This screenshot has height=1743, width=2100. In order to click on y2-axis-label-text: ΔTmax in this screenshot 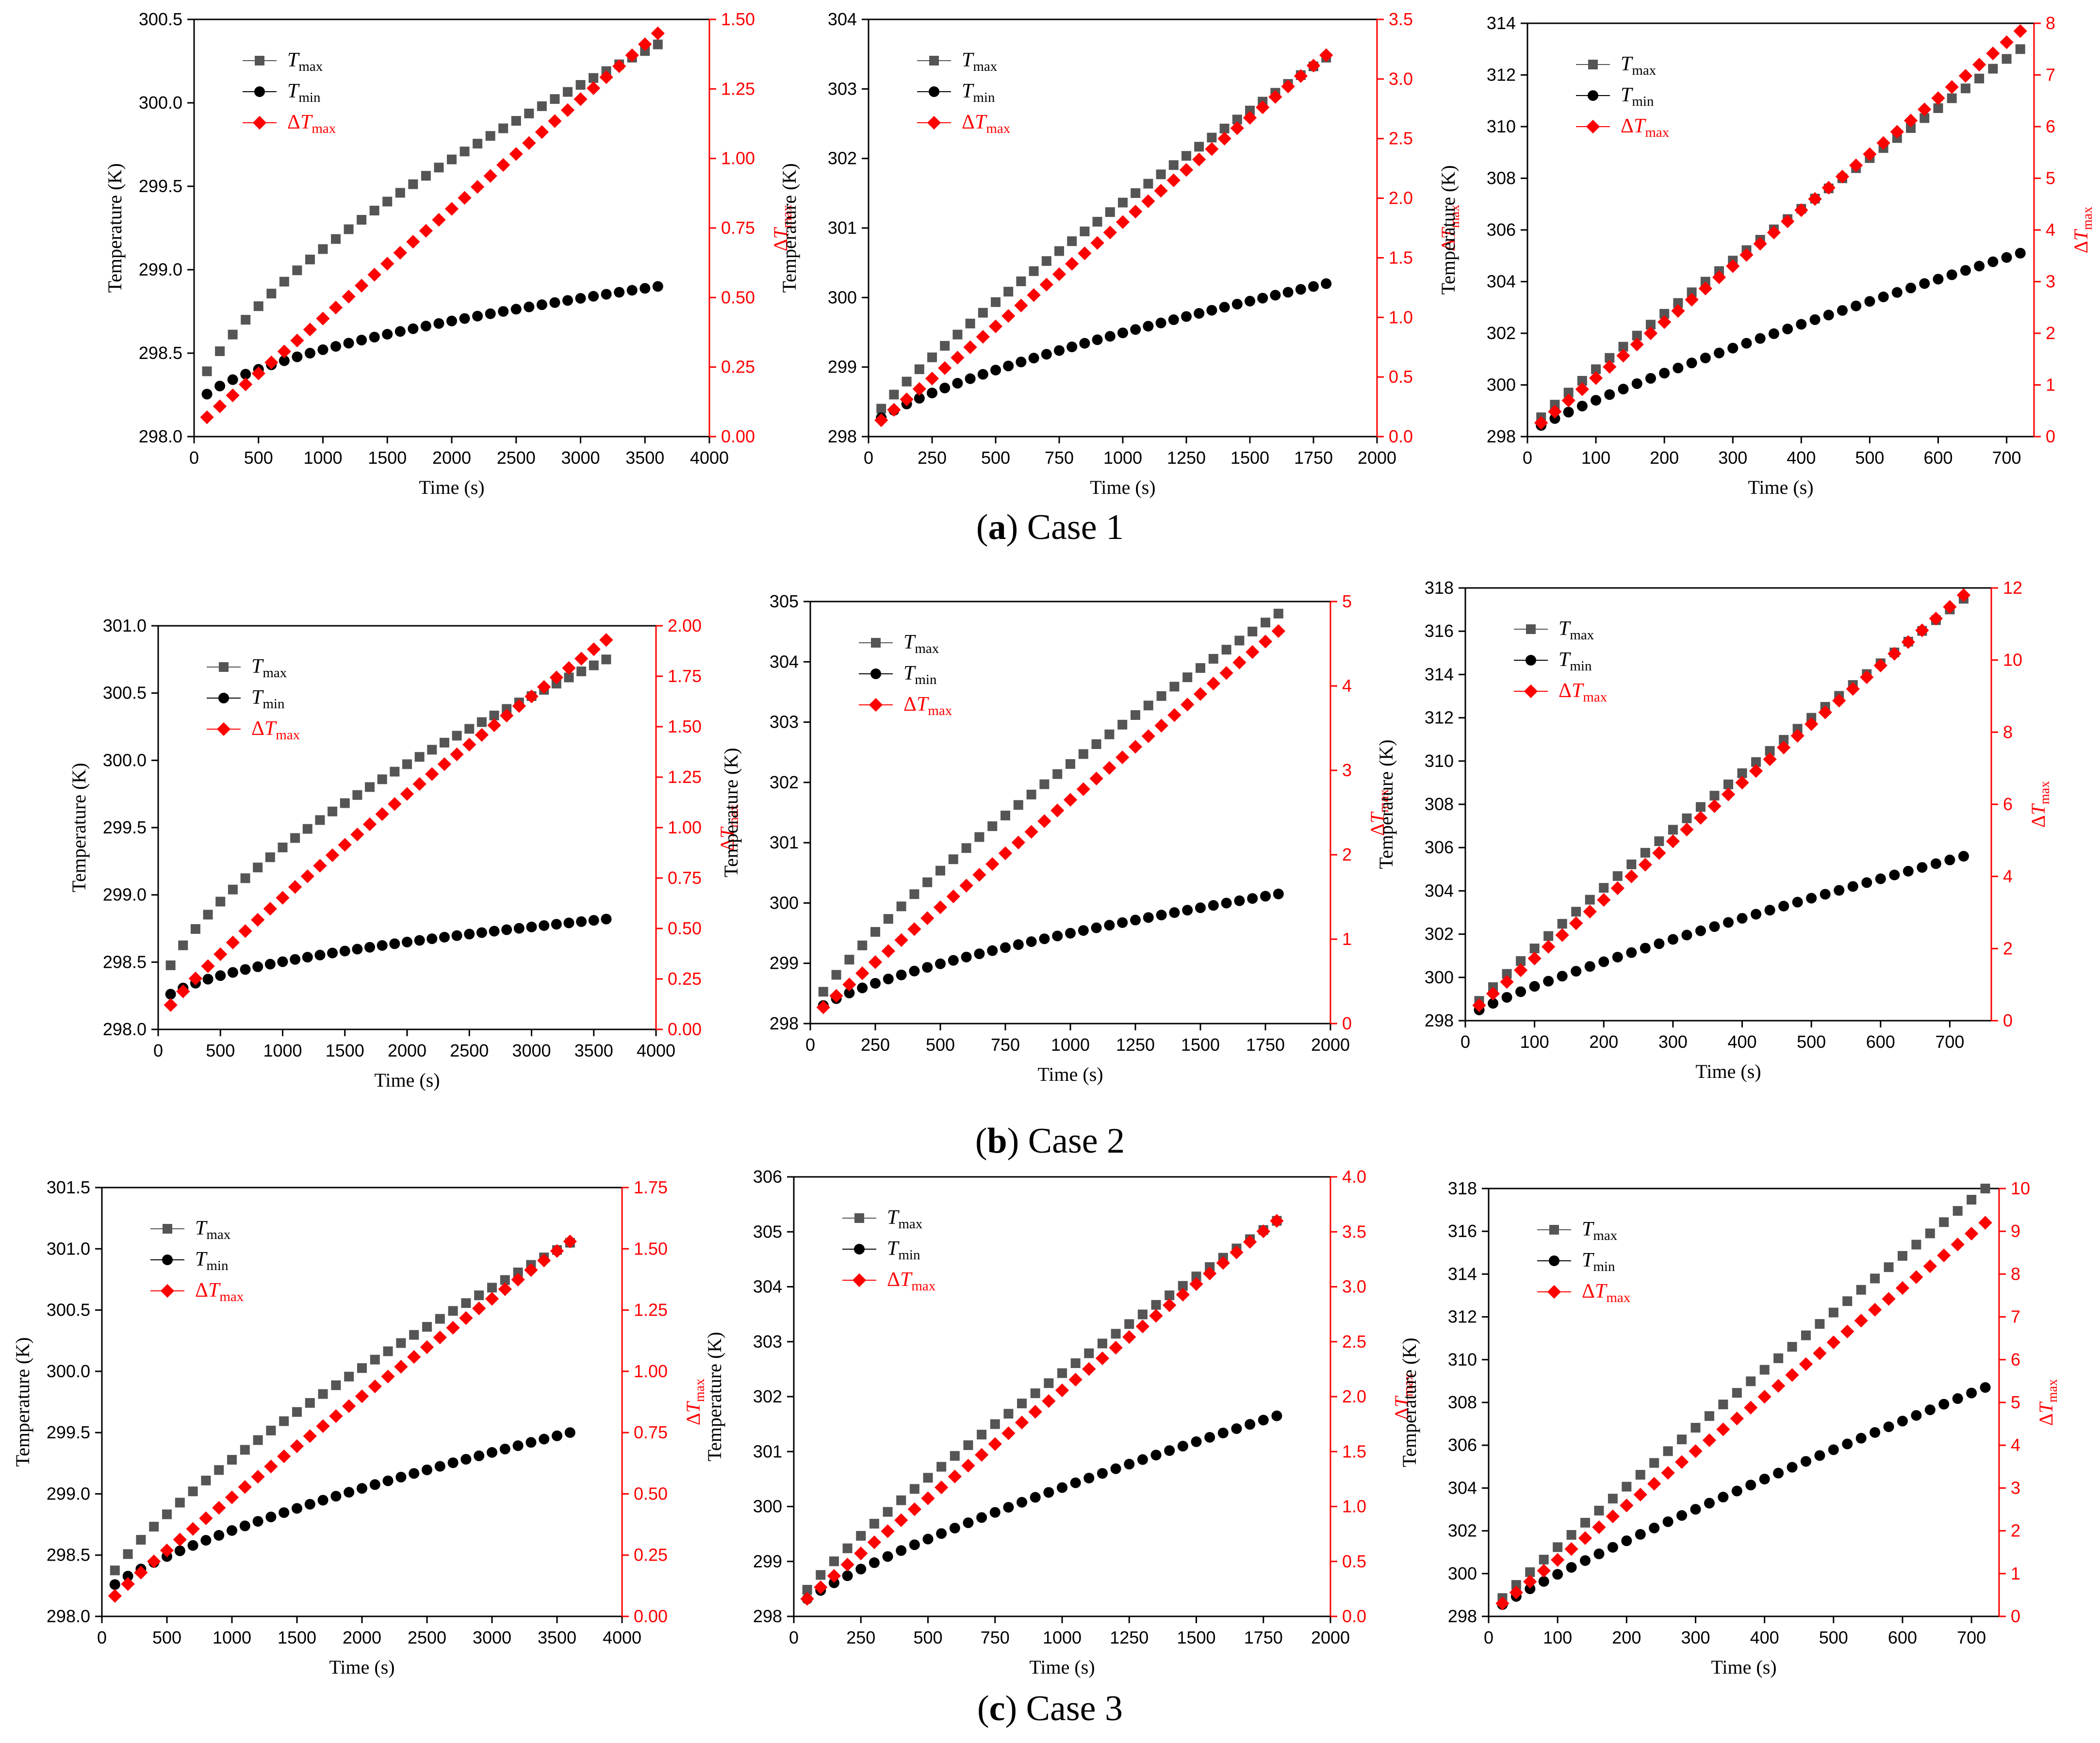, I will do `click(1379, 812)`.